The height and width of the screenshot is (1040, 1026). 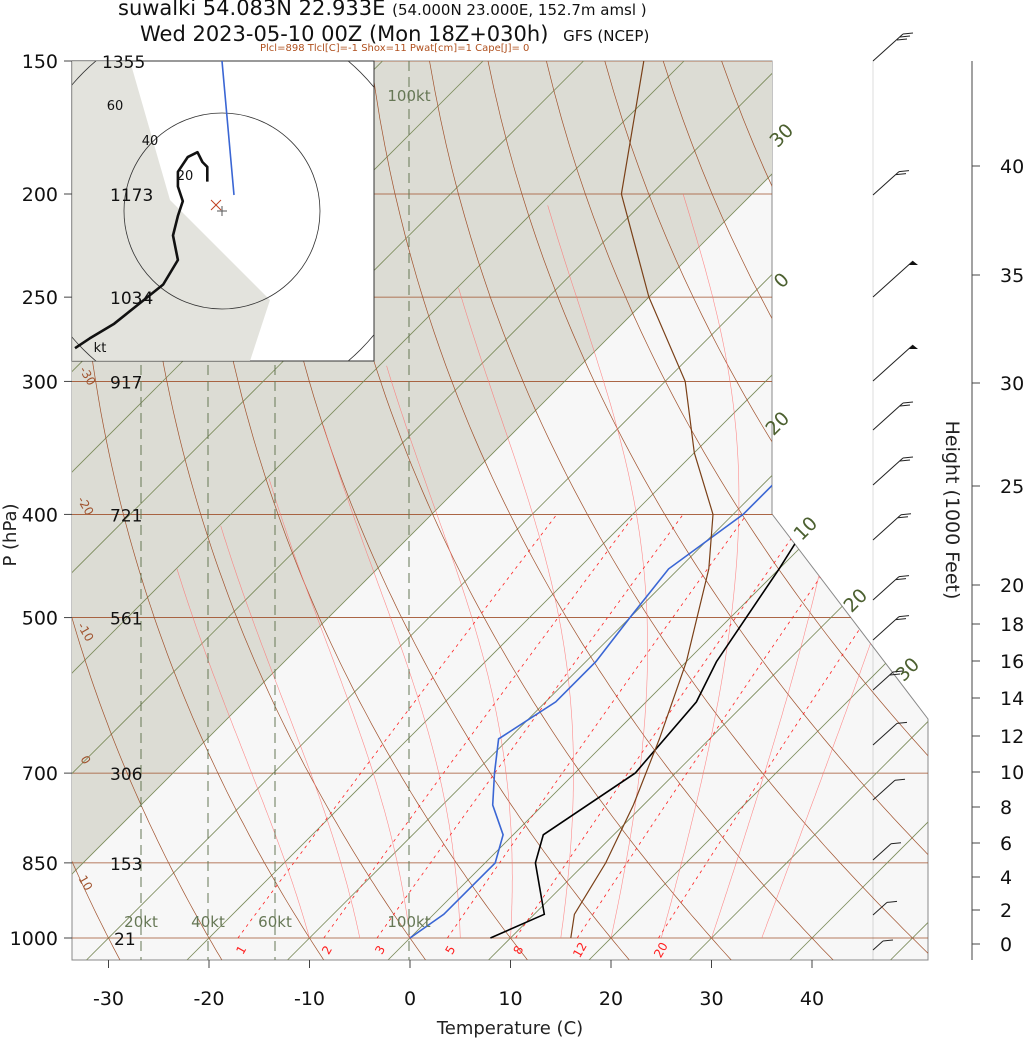 I want to click on wind-scale-label: 60kt, so click(x=275, y=922).